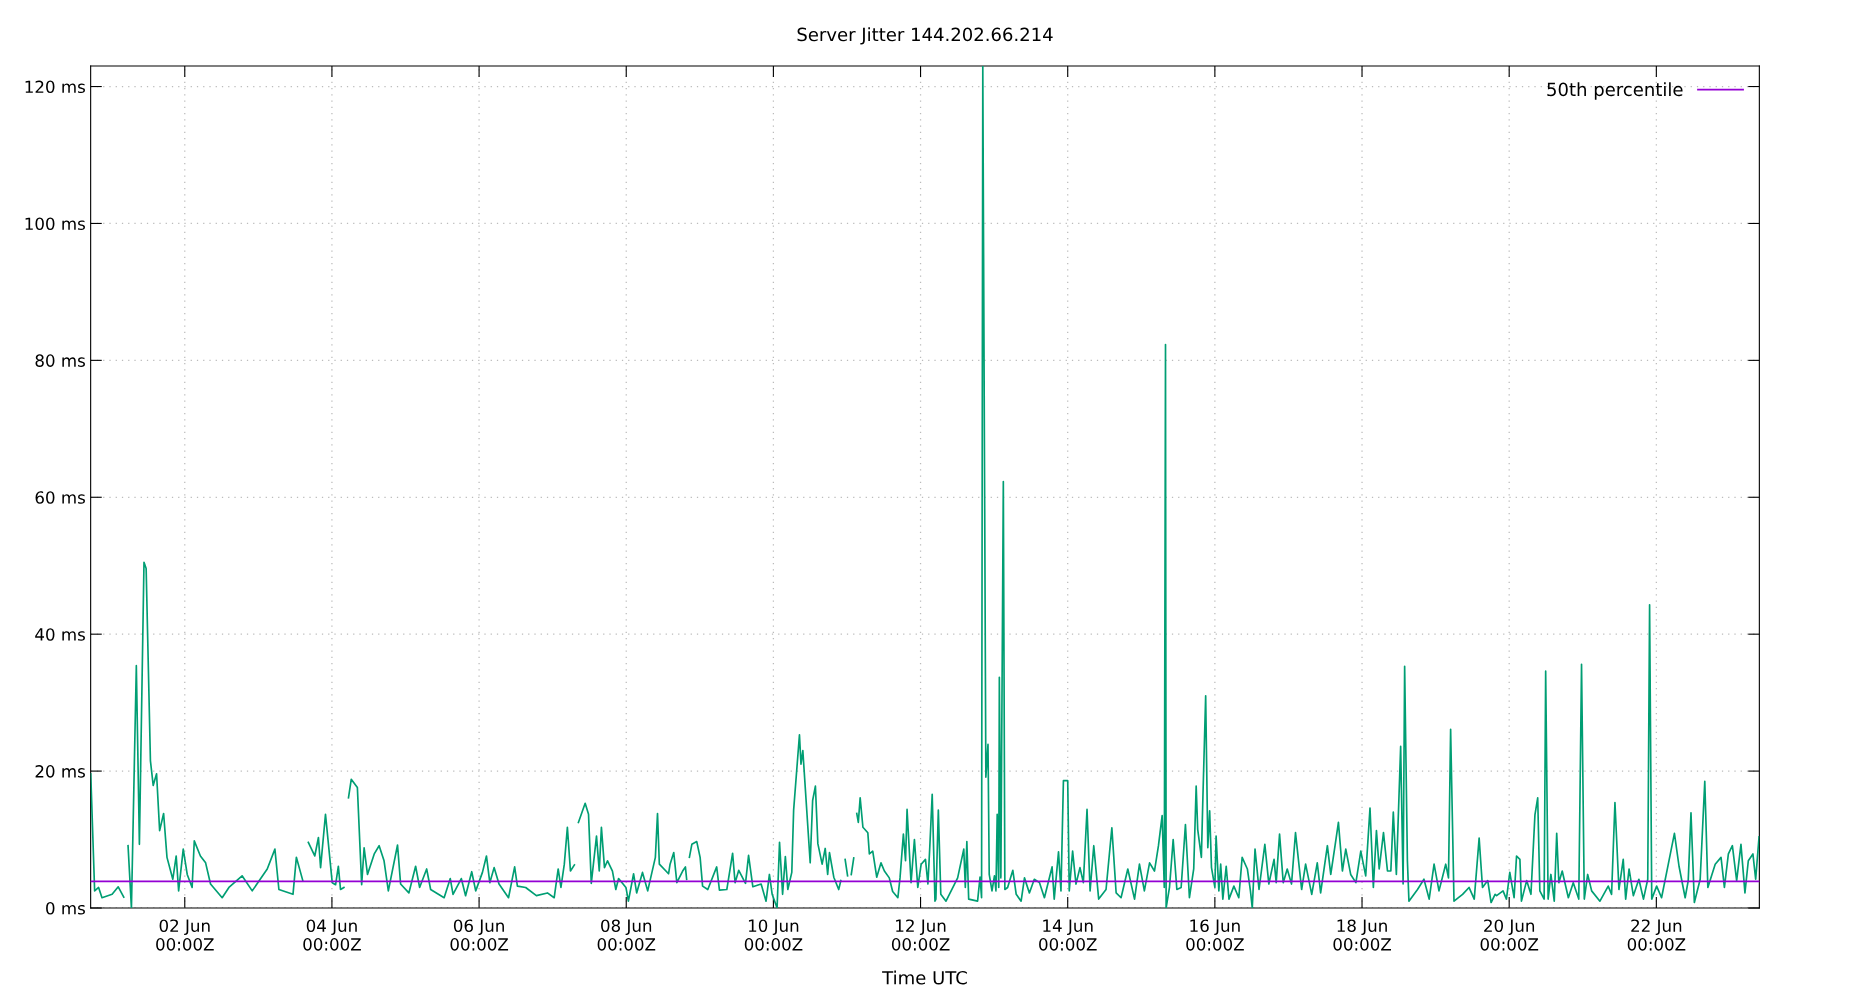 This screenshot has width=1850, height=1000. Describe the element at coordinates (1215, 935) in the screenshot. I see `x-tick-label: 16 Jun 00:00Z` at that location.